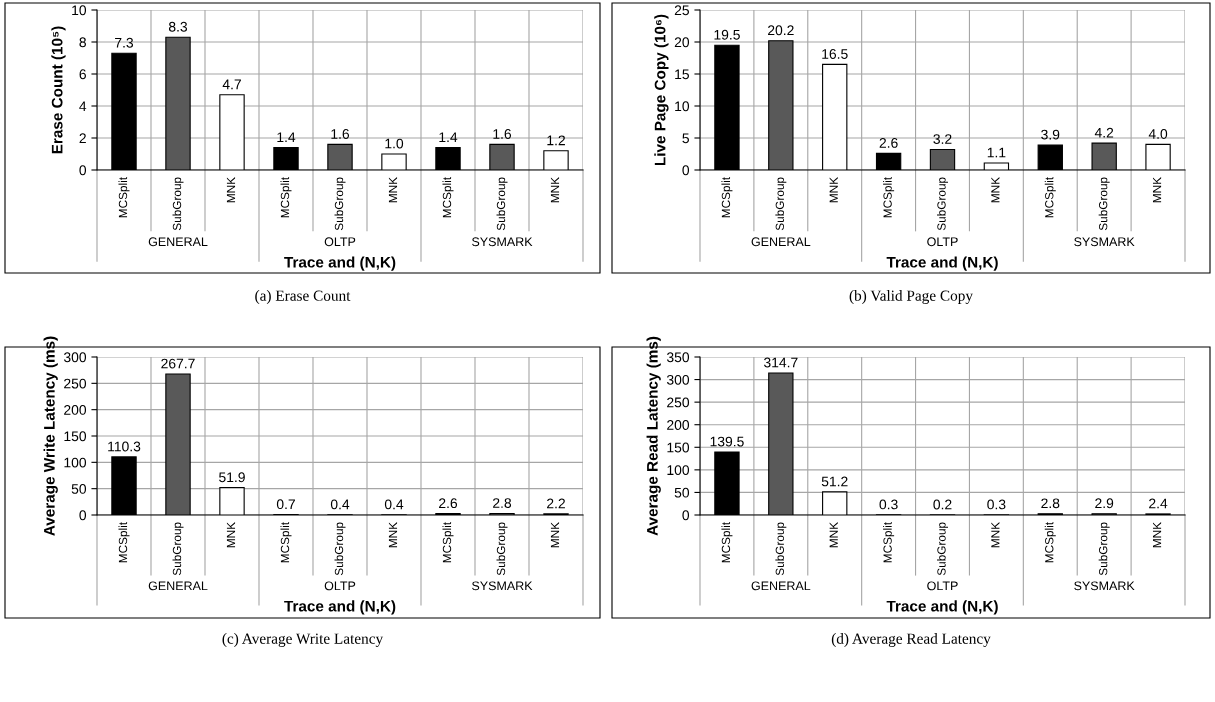 The image size is (1215, 702). Describe the element at coordinates (178, 363) in the screenshot. I see `data-label: 267.7` at that location.